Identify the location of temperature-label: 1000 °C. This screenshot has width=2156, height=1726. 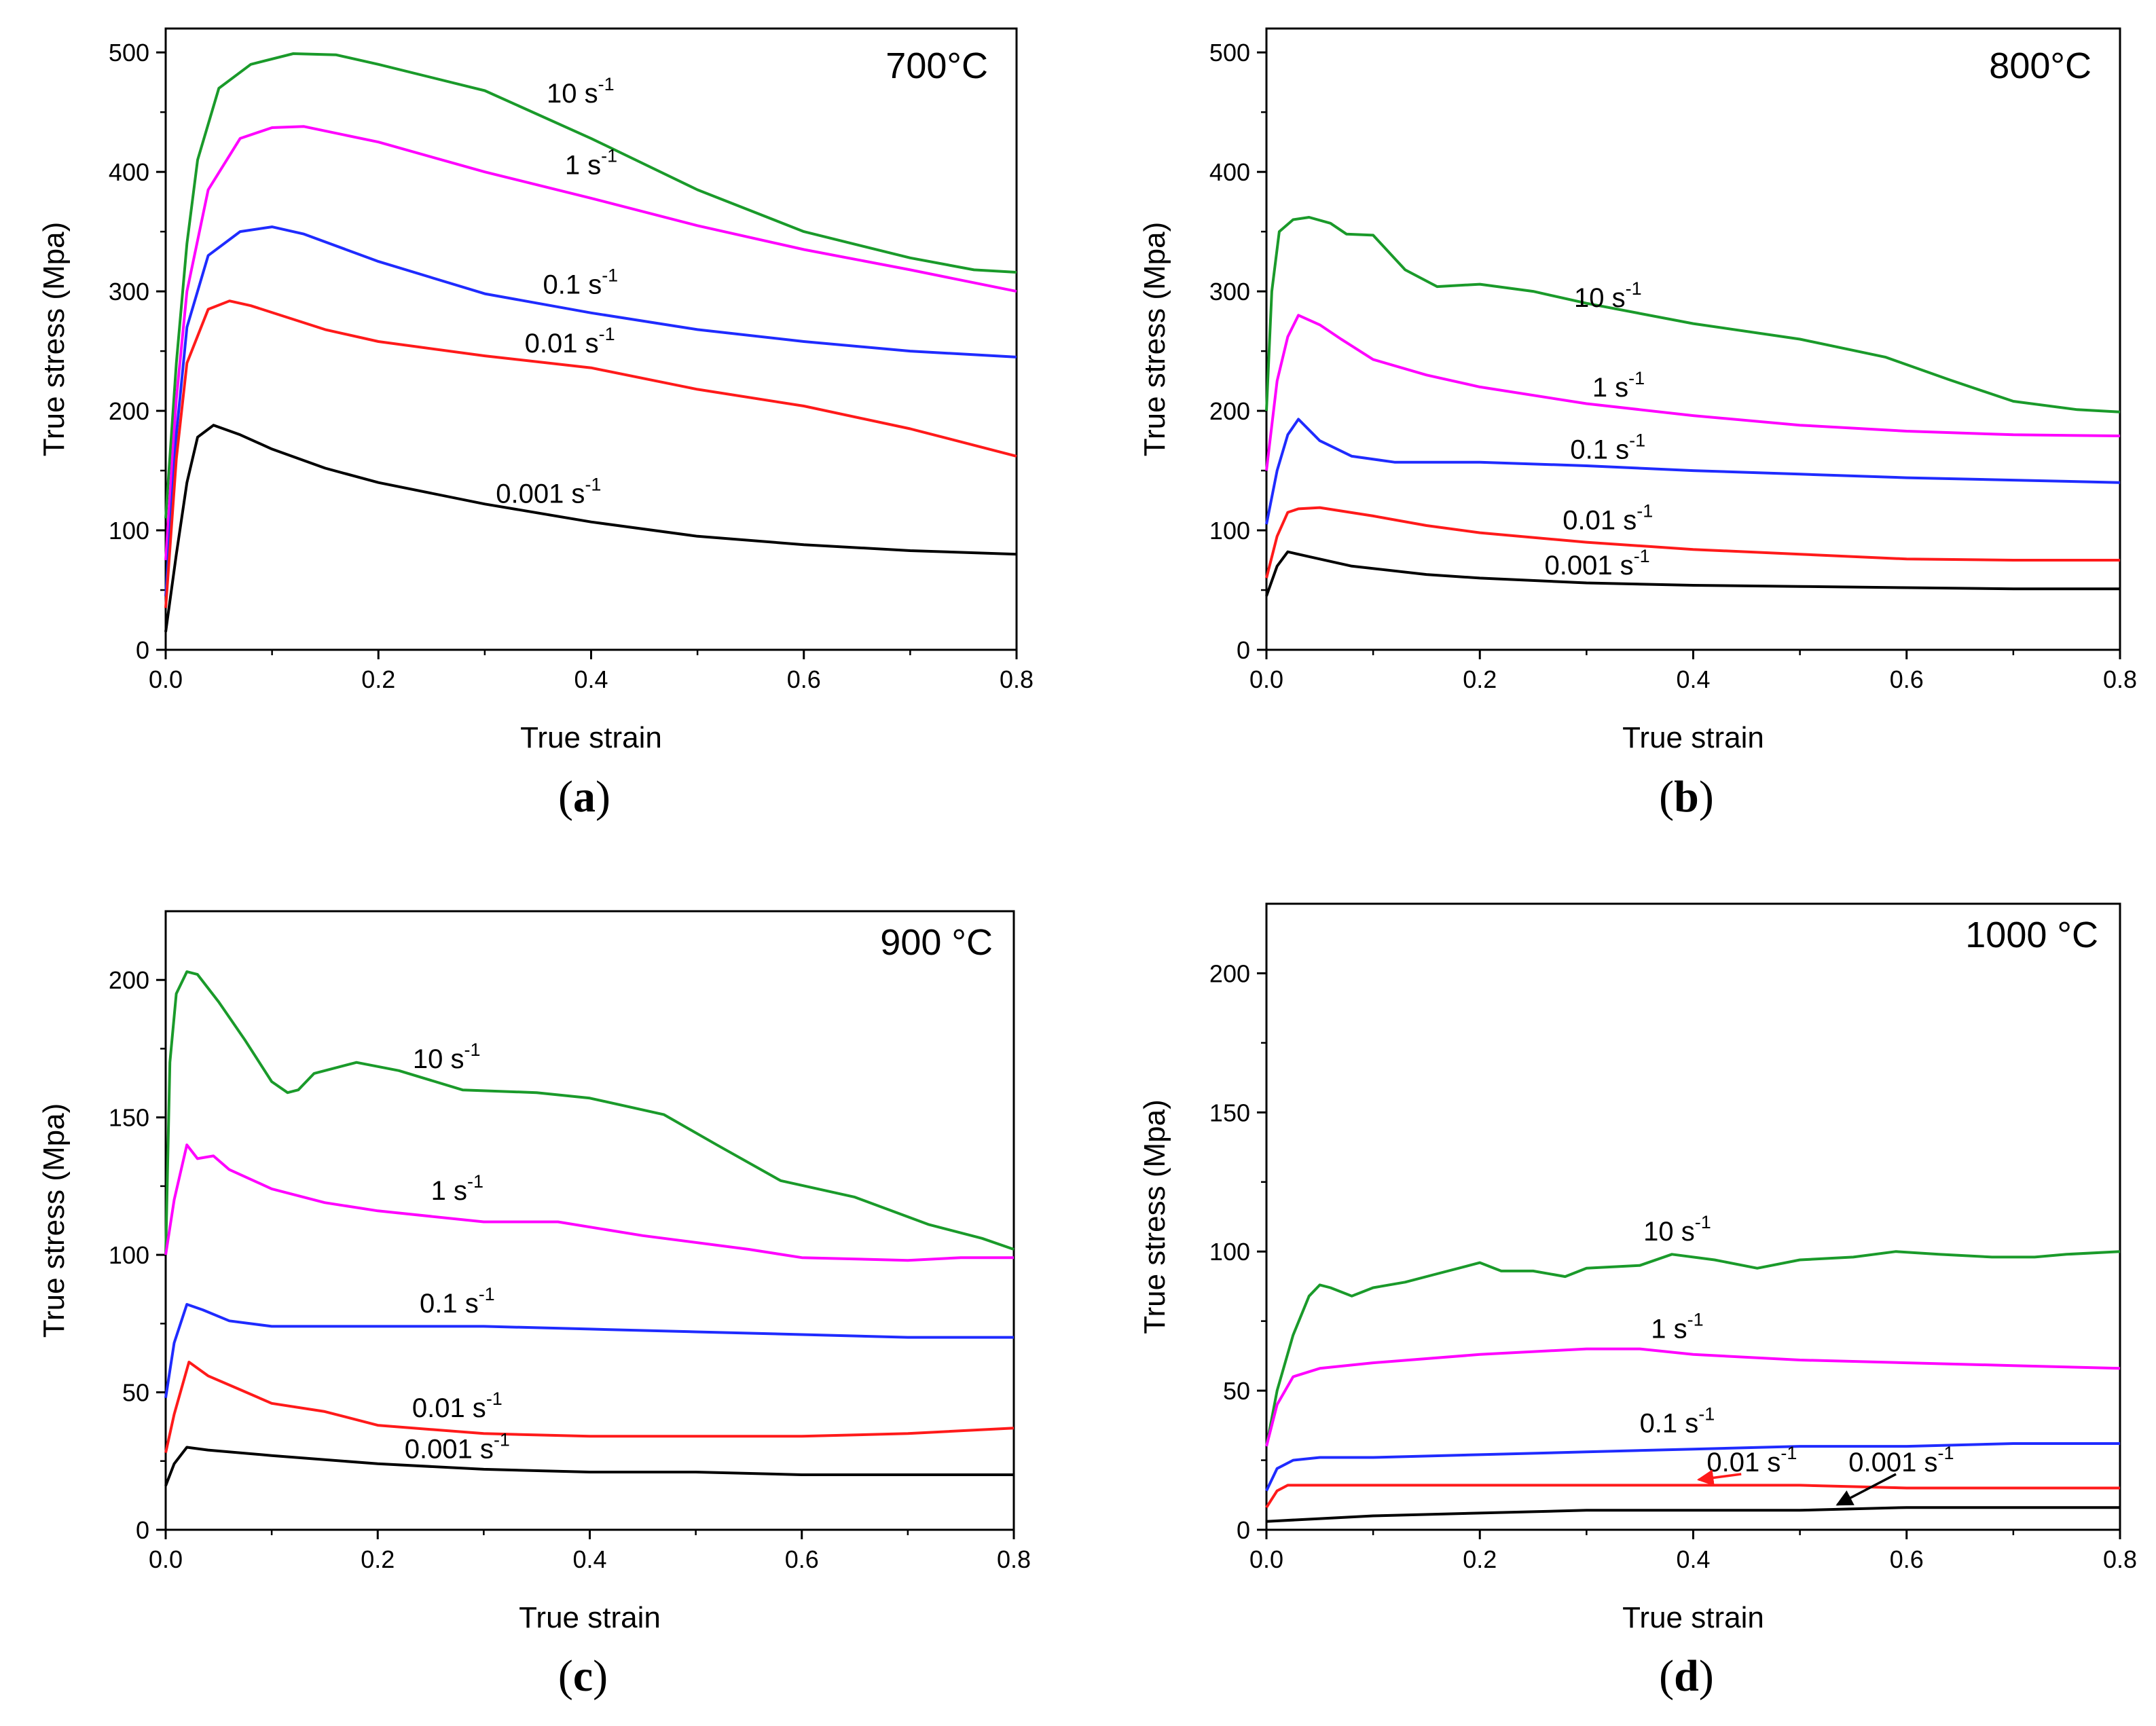
(2031, 935).